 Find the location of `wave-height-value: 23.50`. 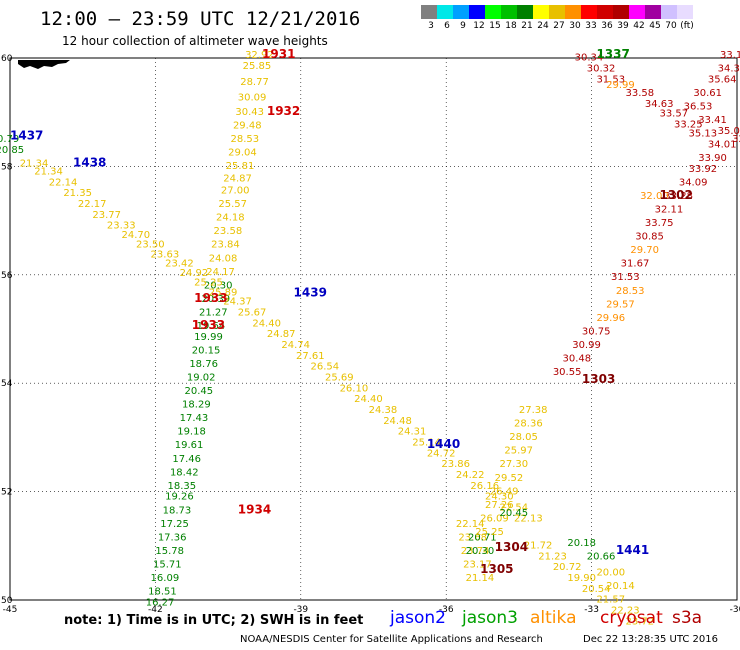

wave-height-value: 23.50 is located at coordinates (150, 245).